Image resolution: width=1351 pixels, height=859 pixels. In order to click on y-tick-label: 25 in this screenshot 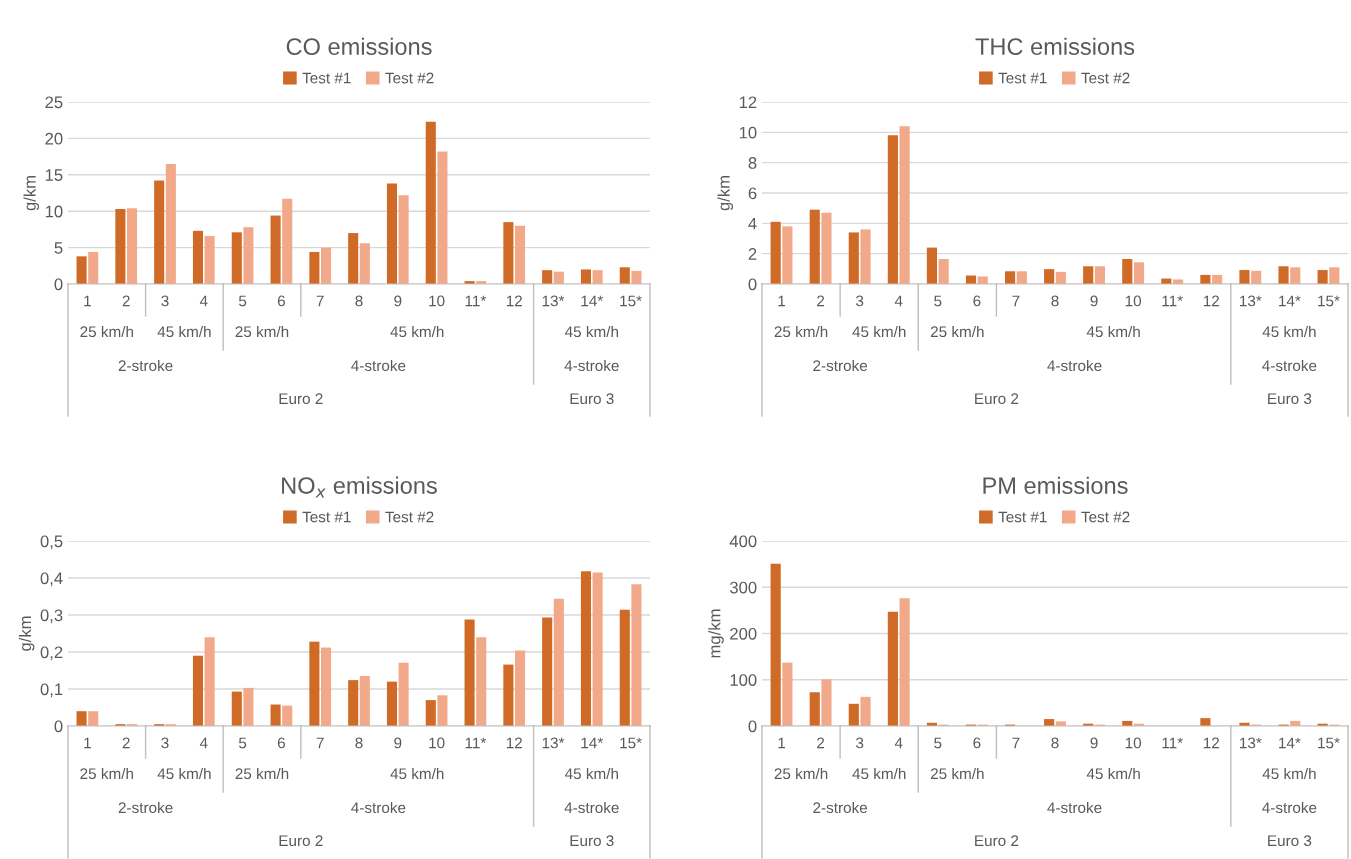, I will do `click(54, 102)`.